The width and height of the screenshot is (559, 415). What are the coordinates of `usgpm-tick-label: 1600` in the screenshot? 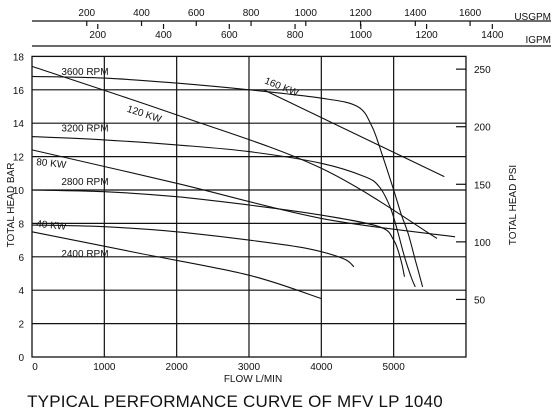 It's located at (470, 13).